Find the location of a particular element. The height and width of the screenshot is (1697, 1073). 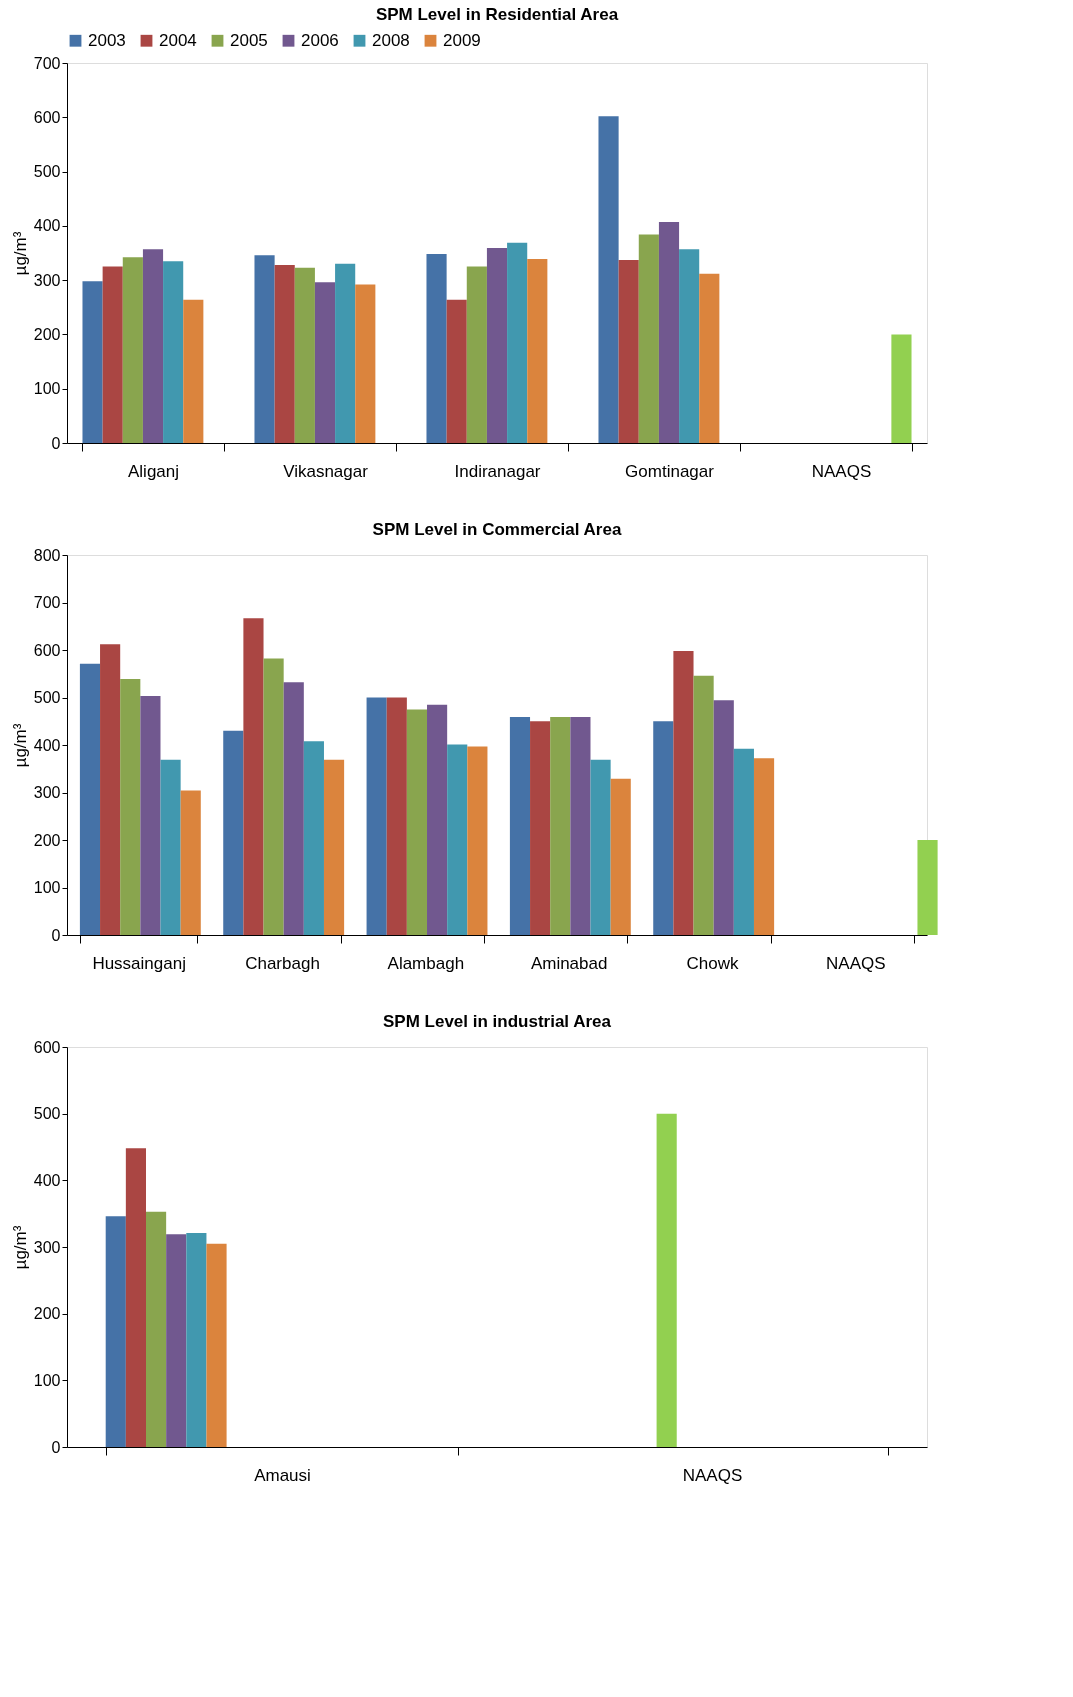

x-tick-label: Charbagh is located at coordinates (282, 963).